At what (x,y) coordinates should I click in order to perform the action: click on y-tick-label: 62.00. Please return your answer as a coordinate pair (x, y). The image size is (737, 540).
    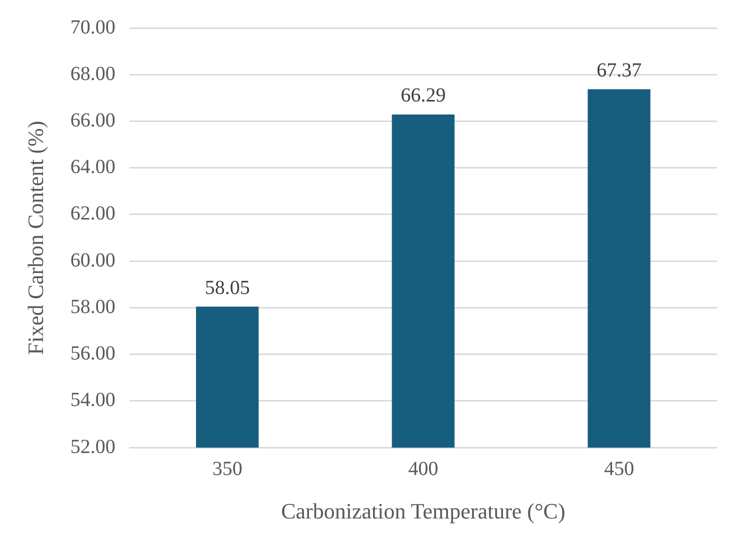
    Looking at the image, I should click on (93, 213).